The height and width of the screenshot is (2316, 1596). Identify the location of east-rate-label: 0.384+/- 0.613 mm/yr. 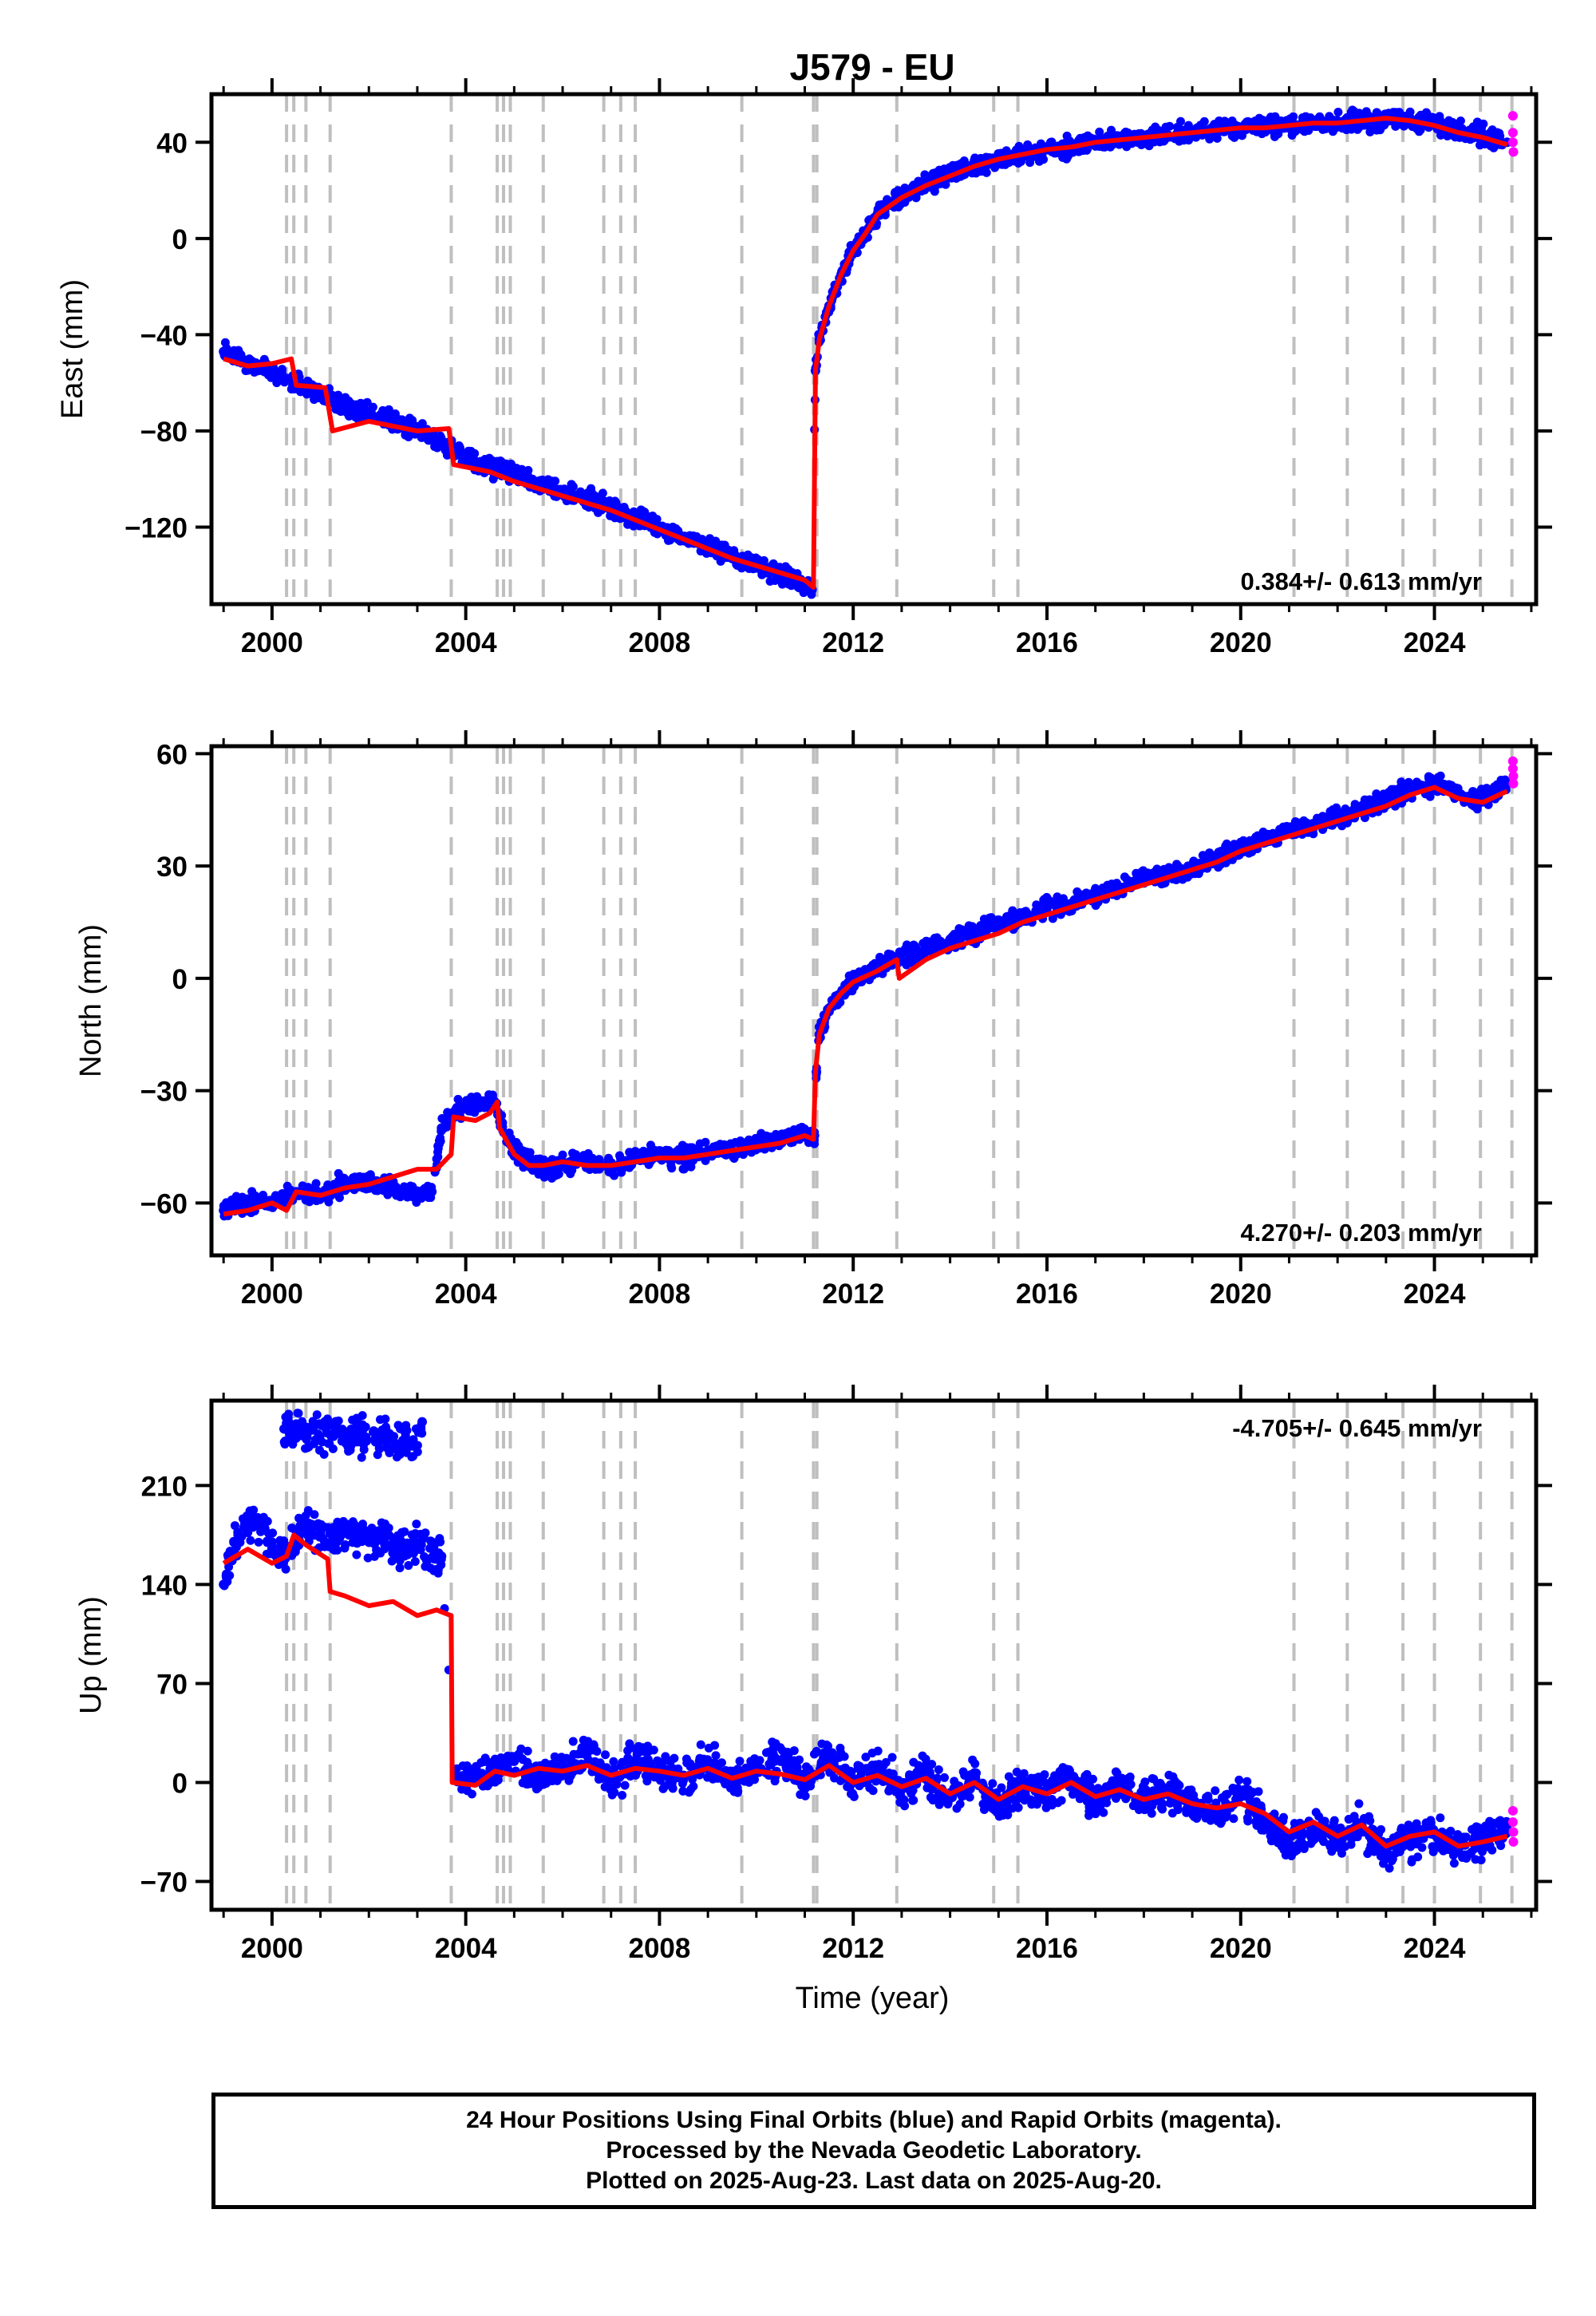
(1361, 581).